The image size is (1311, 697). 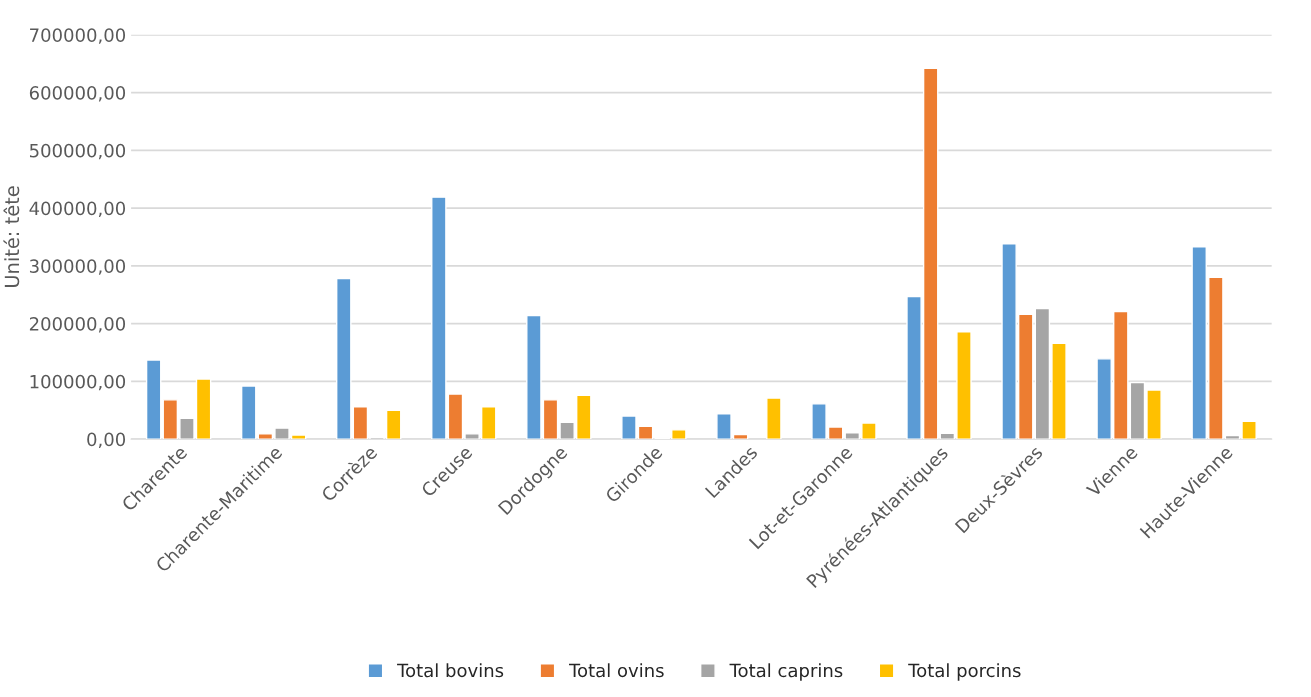 I want to click on y-tick-label: 0,00, so click(x=106, y=440).